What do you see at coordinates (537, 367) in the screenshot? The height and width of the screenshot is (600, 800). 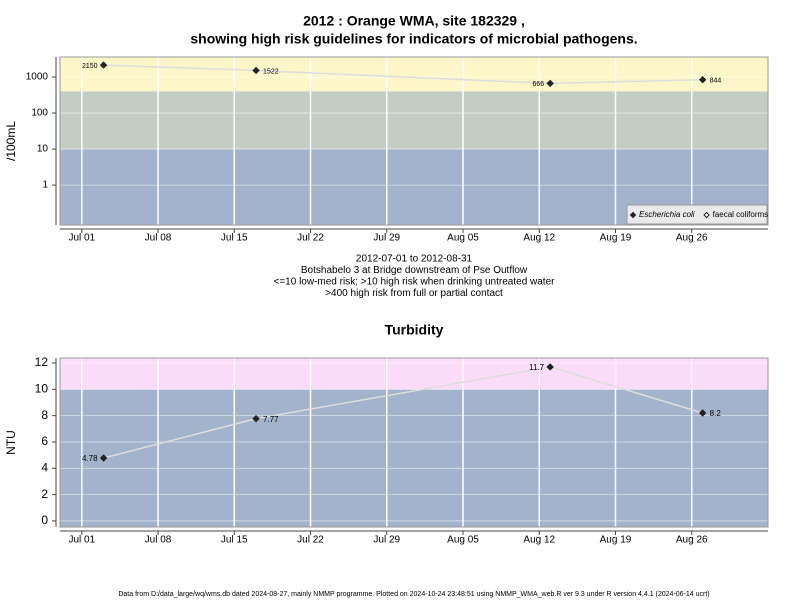 I see `data-label: 11.7` at bounding box center [537, 367].